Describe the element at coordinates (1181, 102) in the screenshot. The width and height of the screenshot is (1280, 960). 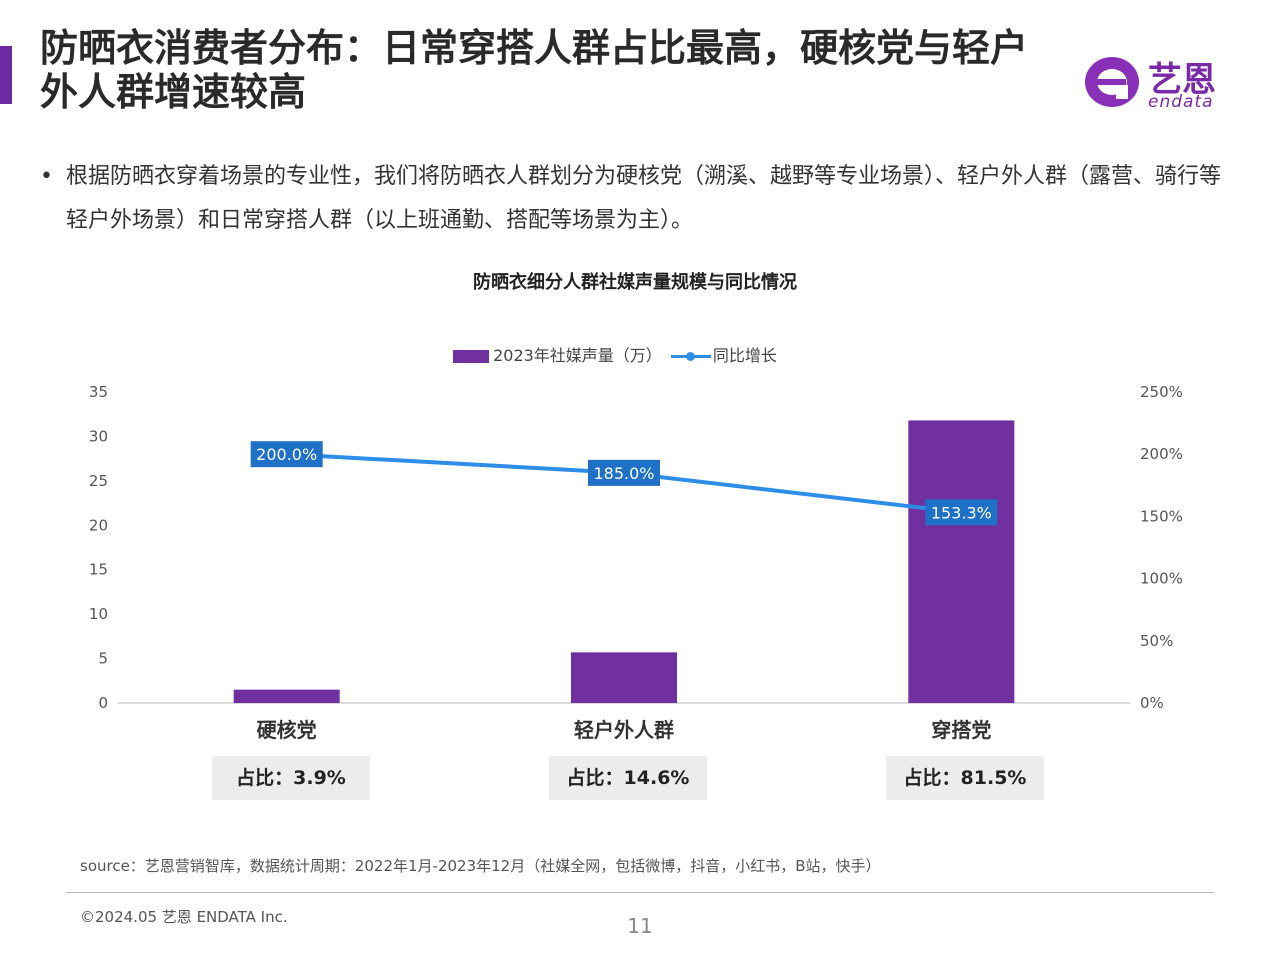
I see `logo-english-text: endata` at that location.